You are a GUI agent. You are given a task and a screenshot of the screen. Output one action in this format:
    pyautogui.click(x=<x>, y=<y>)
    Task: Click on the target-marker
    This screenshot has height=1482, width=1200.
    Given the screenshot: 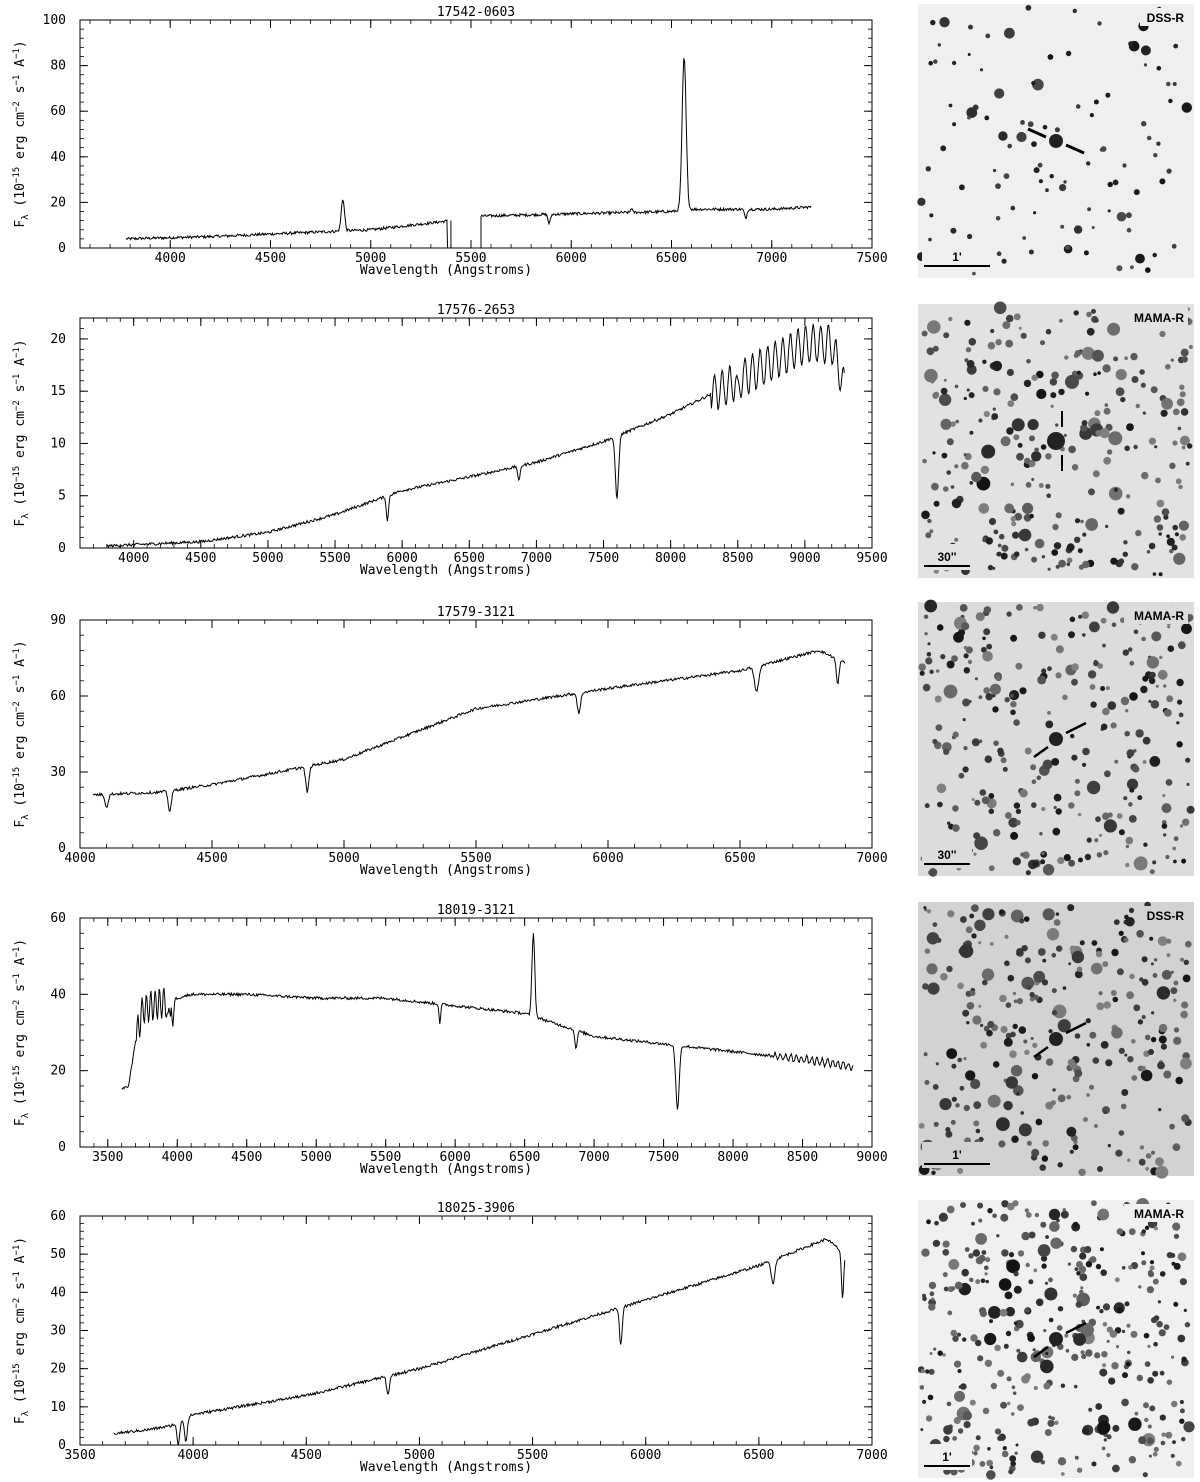 What is the action you would take?
    pyautogui.click(x=1075, y=149)
    